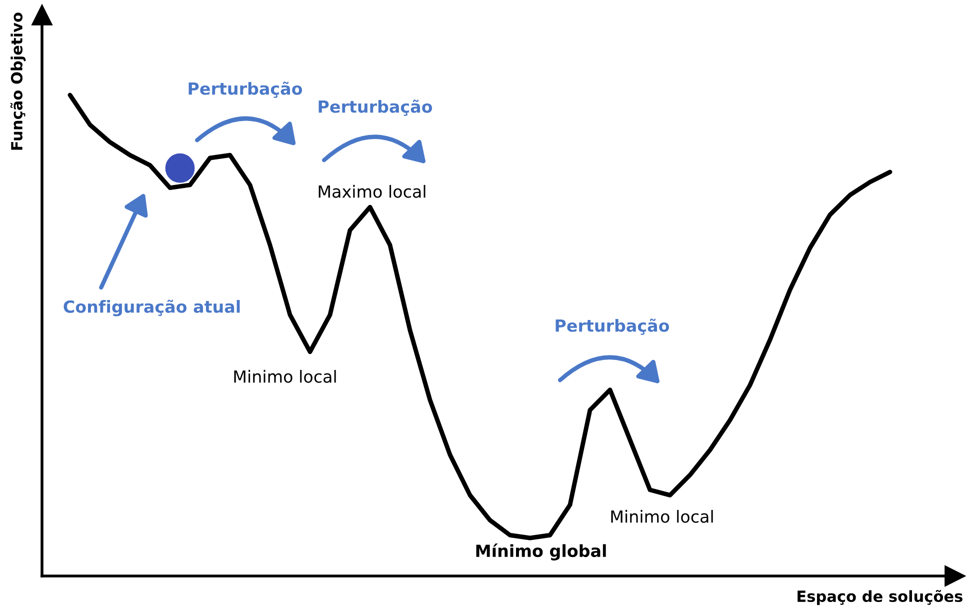 Image resolution: width=966 pixels, height=610 pixels. I want to click on annotation: Maximo local, so click(372, 191).